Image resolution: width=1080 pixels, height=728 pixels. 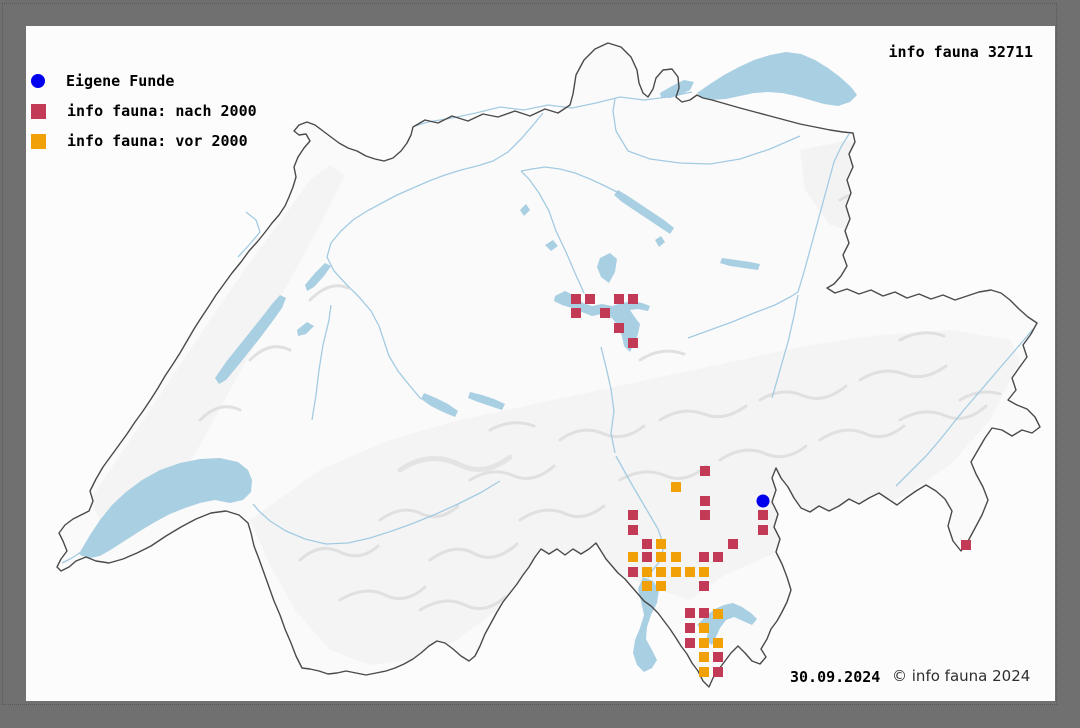 What do you see at coordinates (318, 277) in the screenshot?
I see `lake-biel` at bounding box center [318, 277].